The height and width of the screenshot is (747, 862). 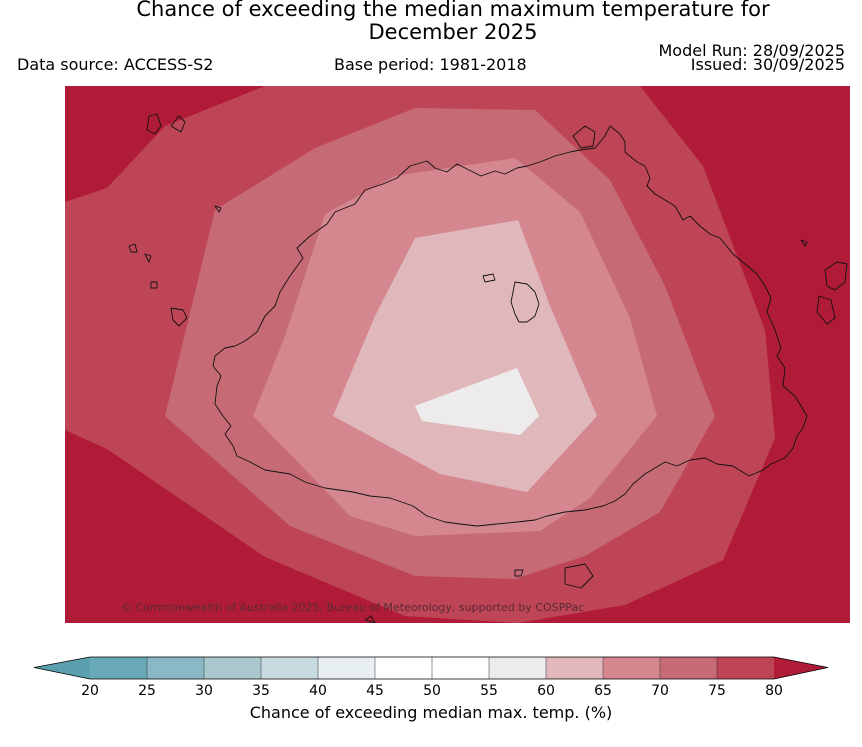 I want to click on colorbar-tick-label: 35, so click(x=261, y=691).